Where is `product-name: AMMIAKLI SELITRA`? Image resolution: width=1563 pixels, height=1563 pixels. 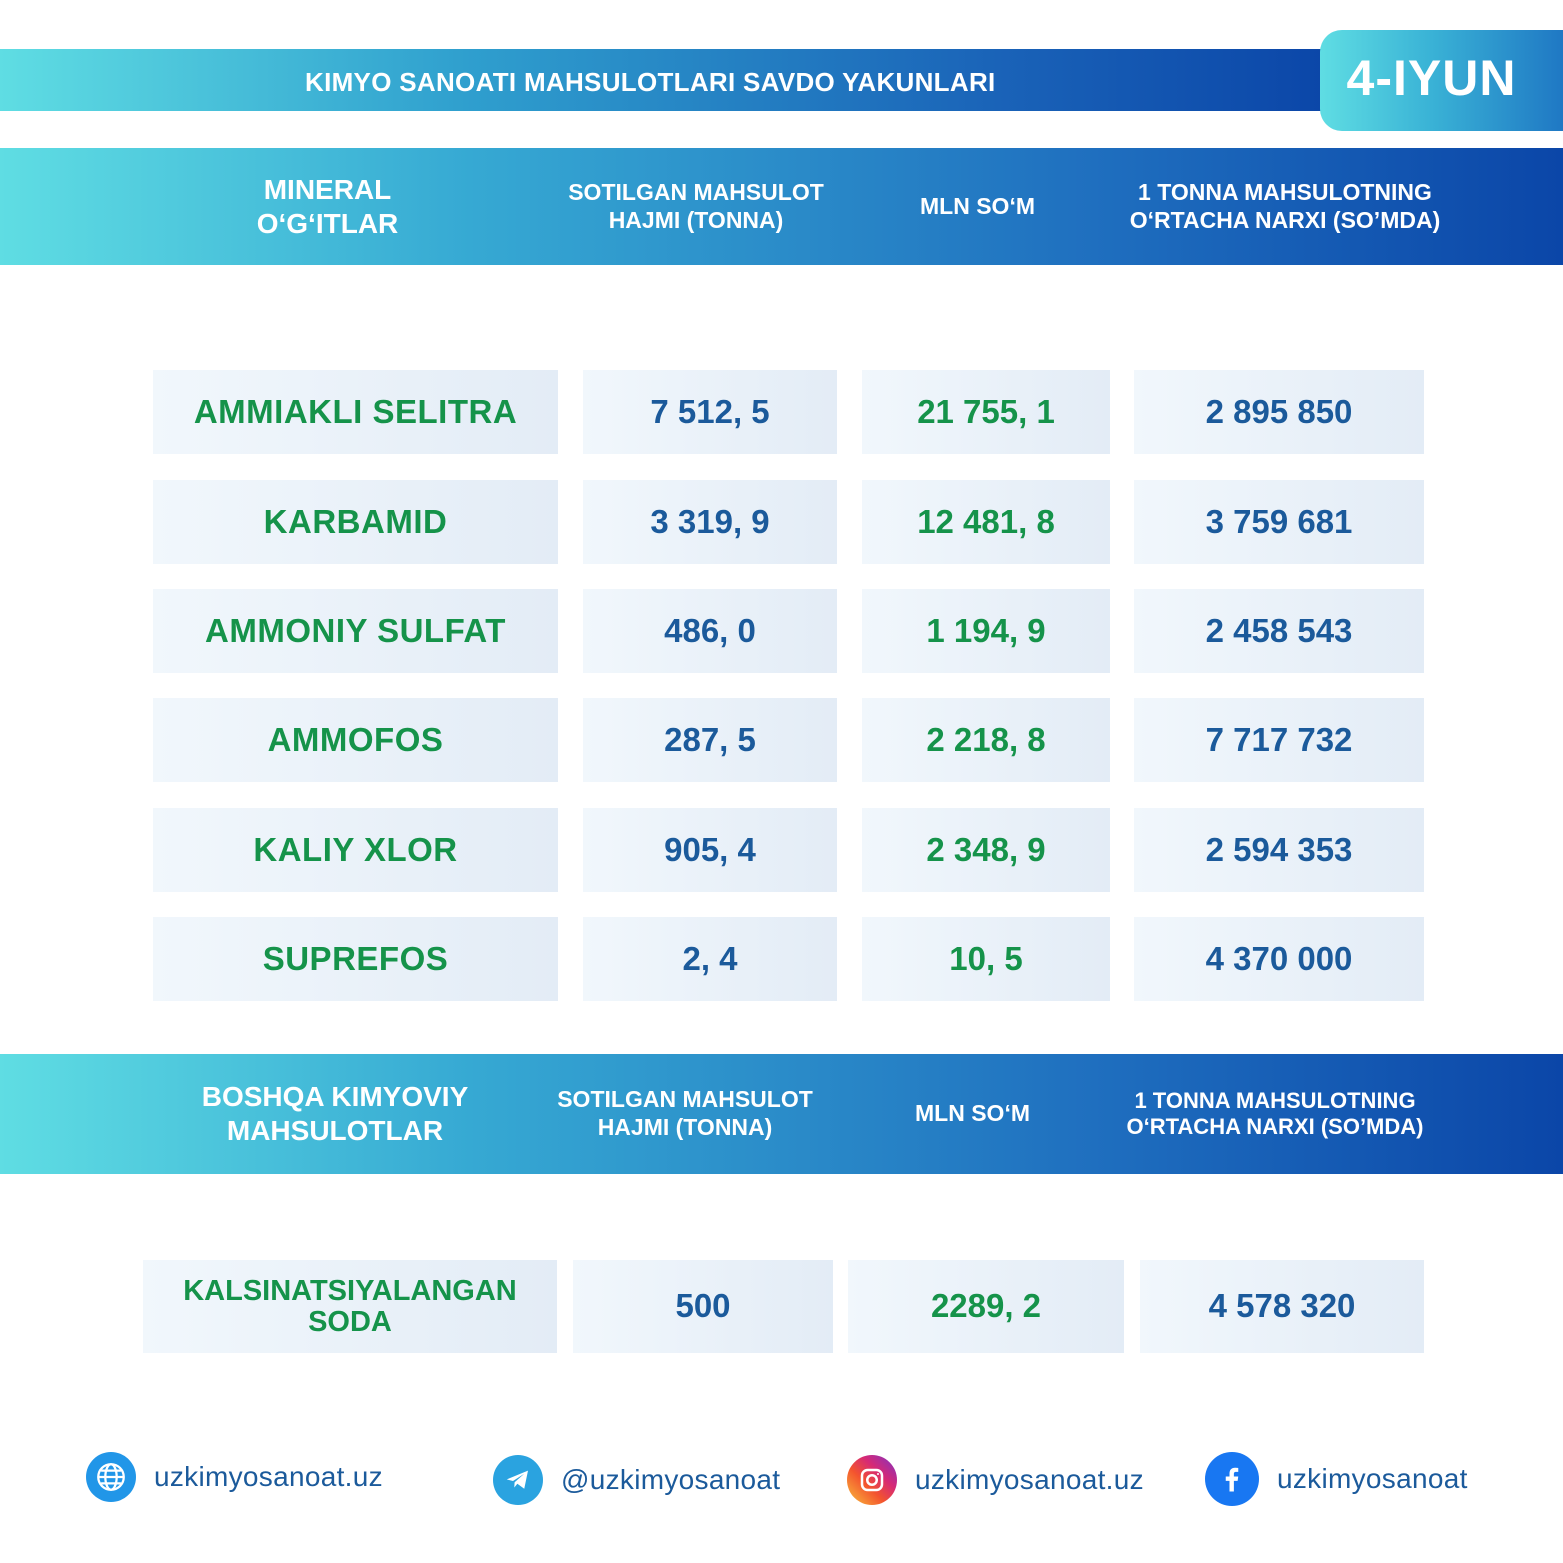 product-name: AMMIAKLI SELITRA is located at coordinates (355, 412).